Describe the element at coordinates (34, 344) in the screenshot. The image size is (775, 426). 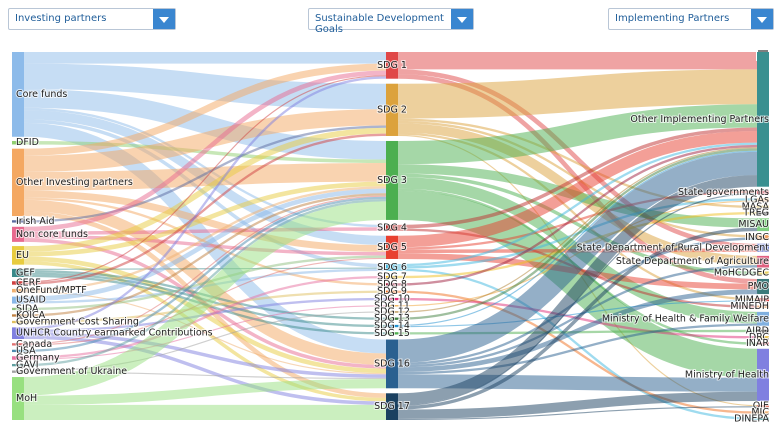
I see `node-label: Canada` at that location.